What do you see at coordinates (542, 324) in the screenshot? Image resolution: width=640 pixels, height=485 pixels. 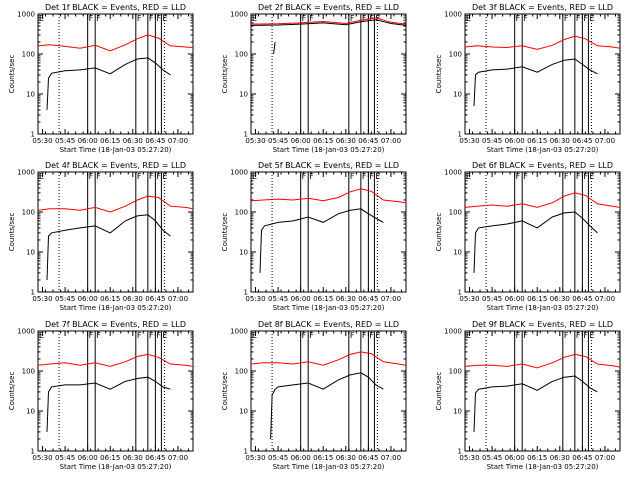 I see `chart-title: Det 9f BLACK = Events, RED = LLD` at bounding box center [542, 324].